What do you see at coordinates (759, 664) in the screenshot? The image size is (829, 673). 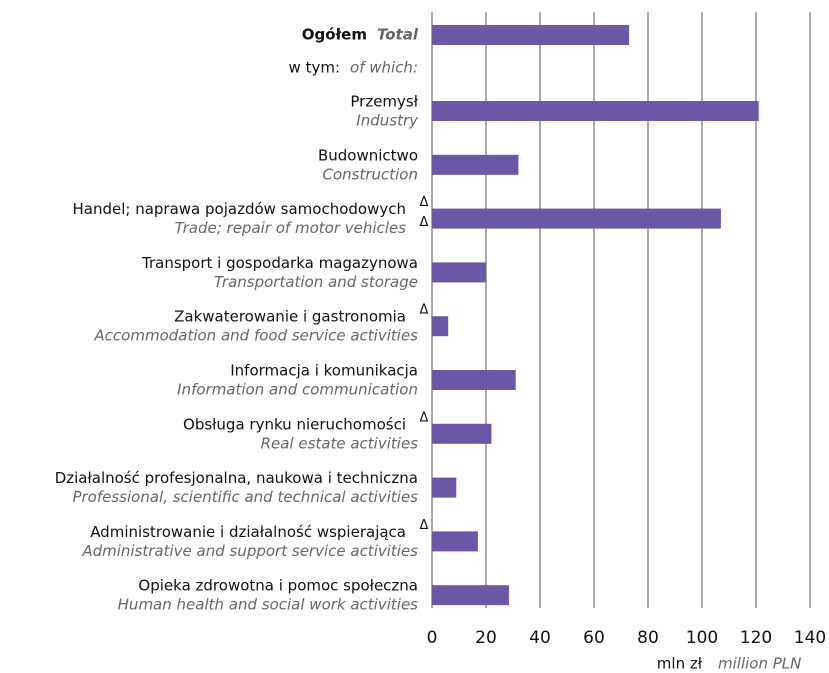 I see `x-axis-label-en: million PLN` at bounding box center [759, 664].